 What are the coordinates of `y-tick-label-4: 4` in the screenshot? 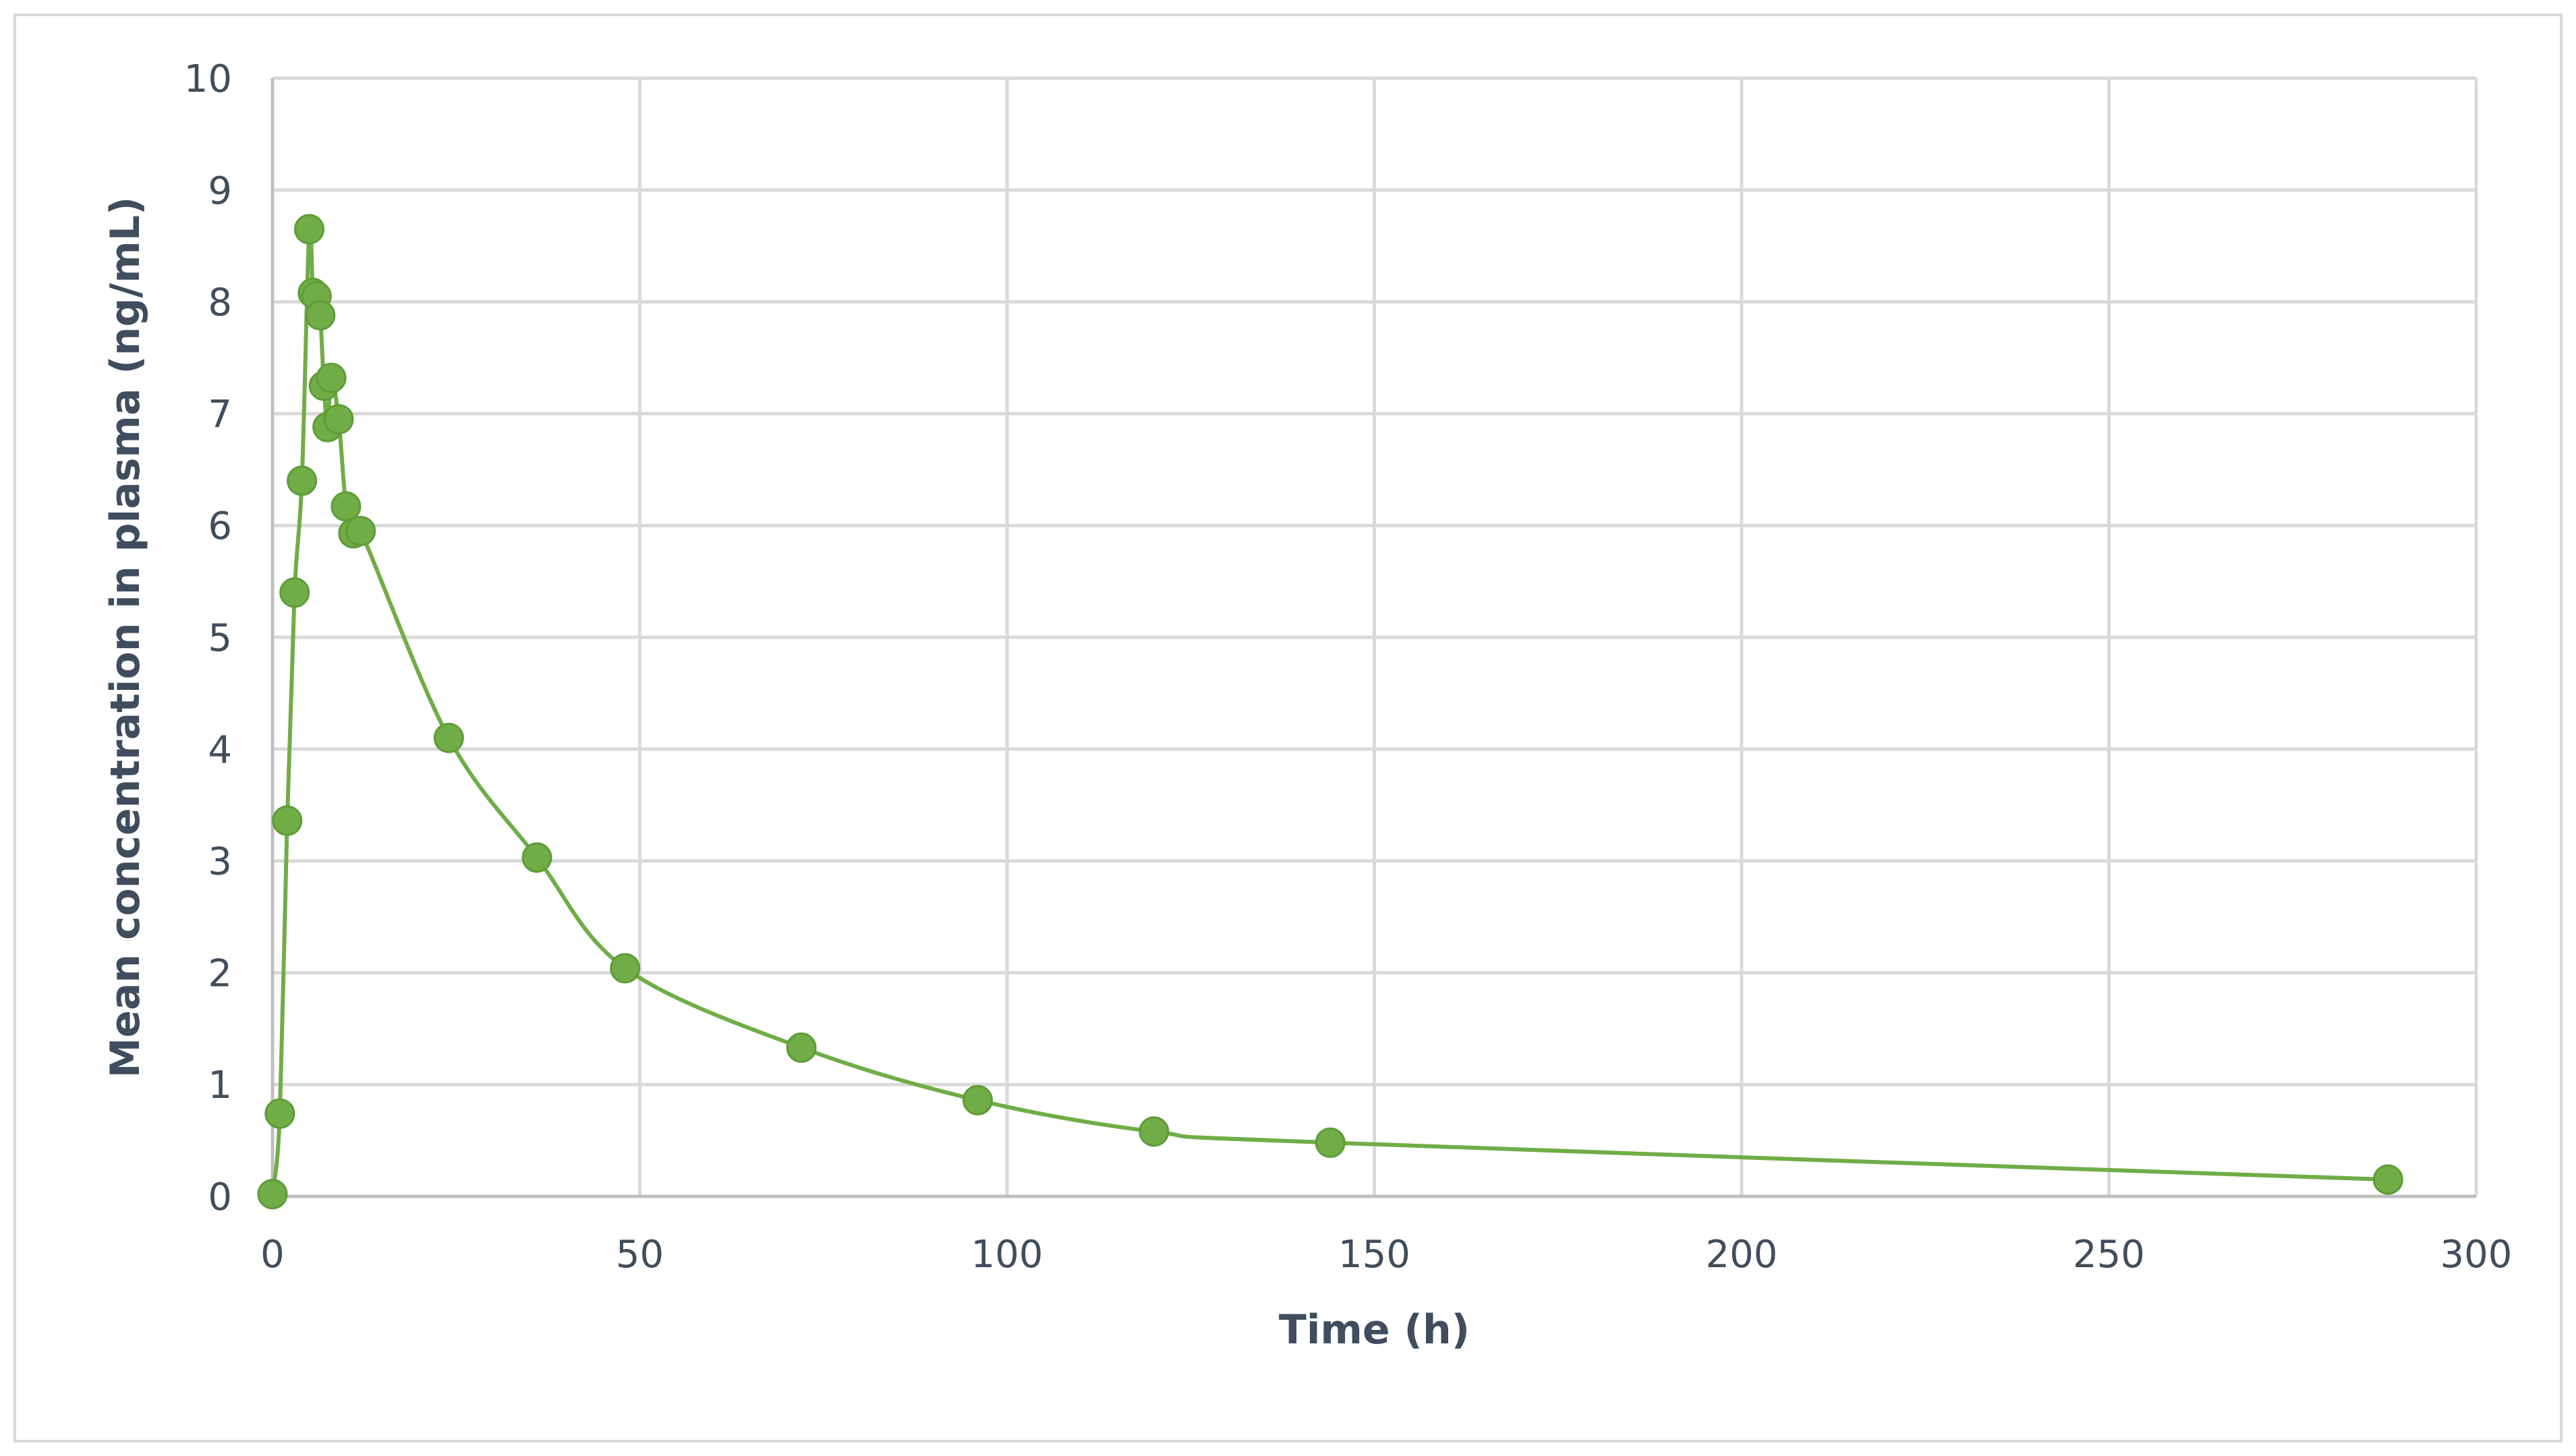 It's located at (220, 750).